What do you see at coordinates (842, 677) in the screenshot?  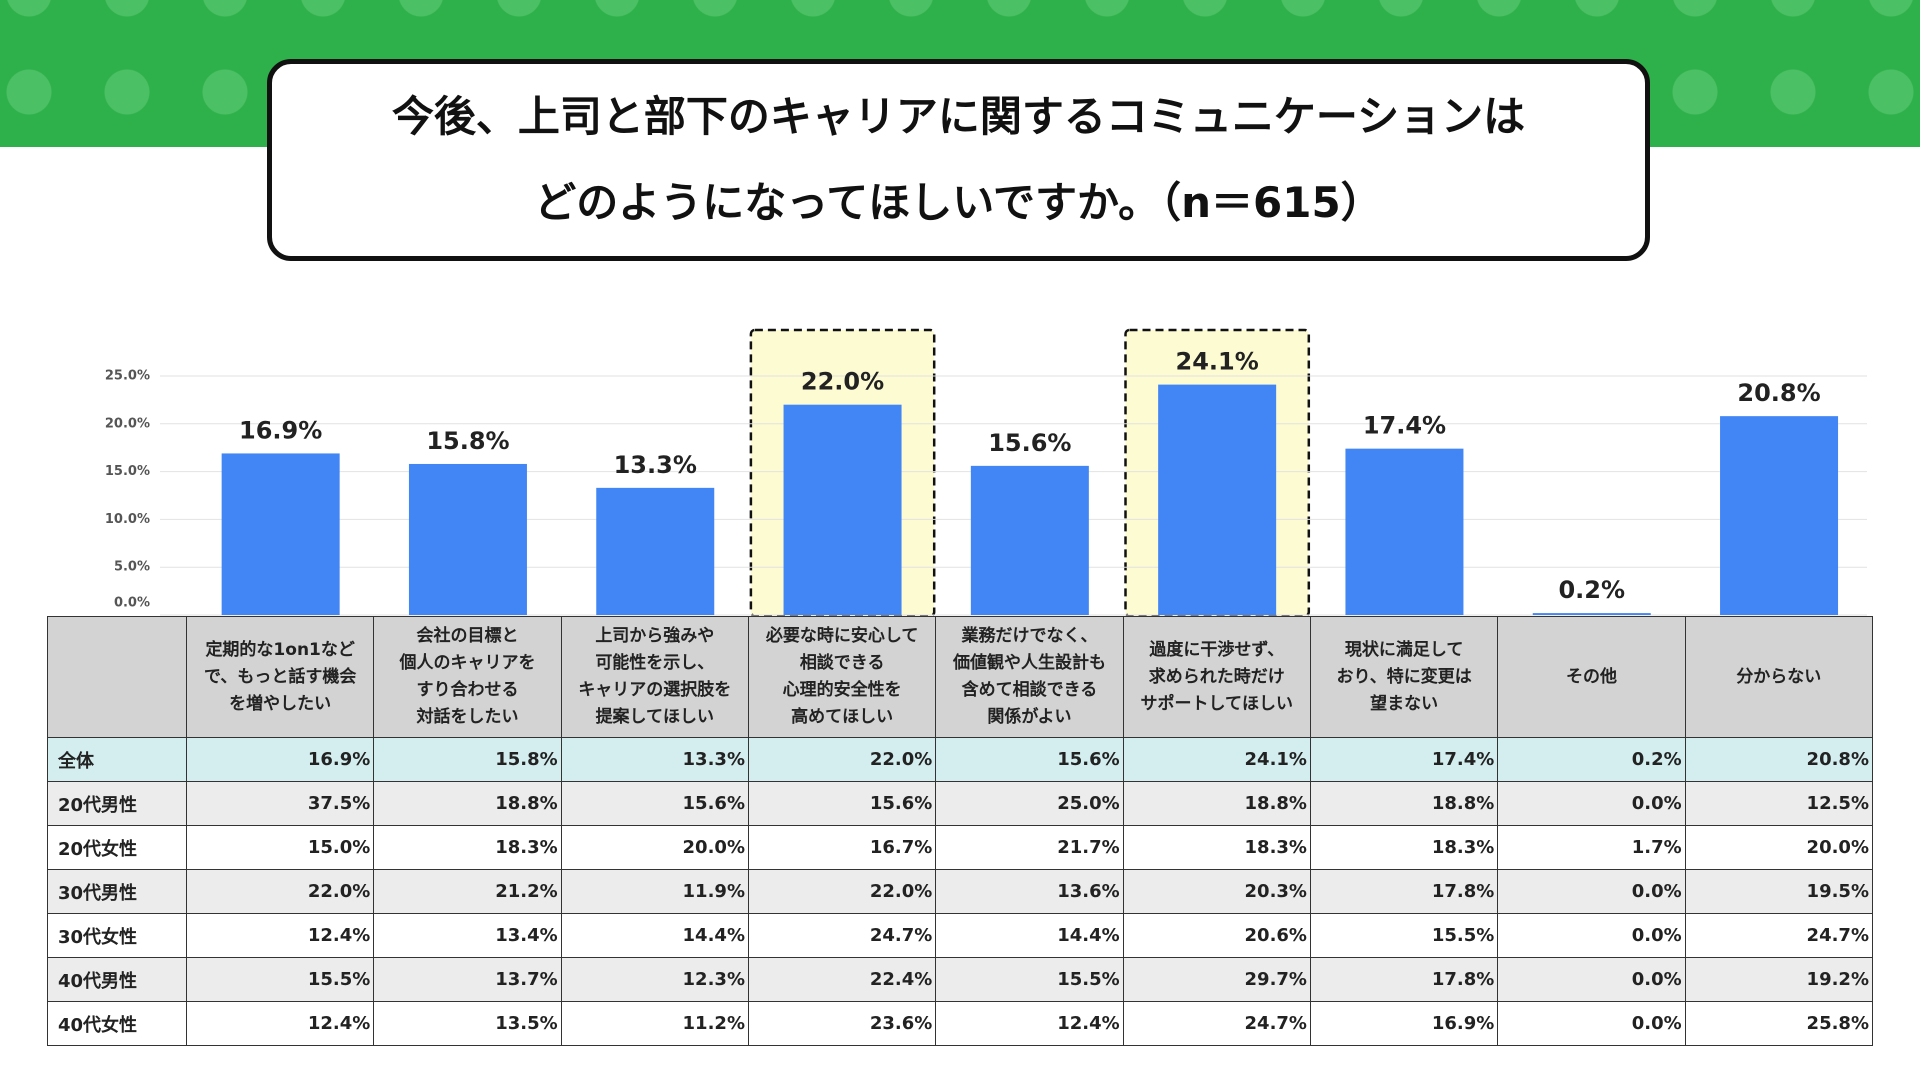 I see `column-header: 必要な時に安心して 相談できる 心理的安全性を 高めてほしい` at bounding box center [842, 677].